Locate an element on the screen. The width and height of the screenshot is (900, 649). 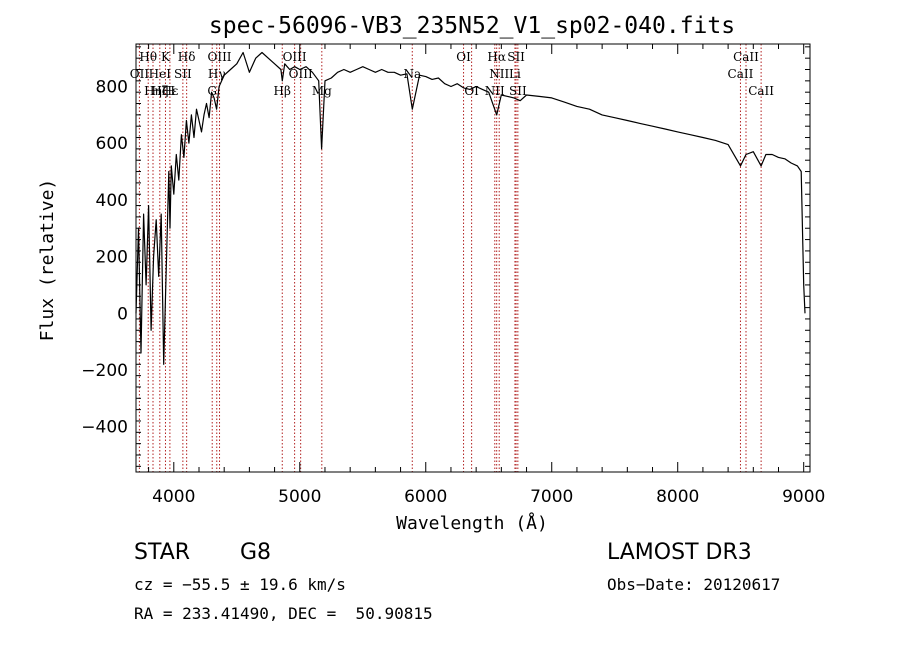
line-label: K is located at coordinates (166, 57).